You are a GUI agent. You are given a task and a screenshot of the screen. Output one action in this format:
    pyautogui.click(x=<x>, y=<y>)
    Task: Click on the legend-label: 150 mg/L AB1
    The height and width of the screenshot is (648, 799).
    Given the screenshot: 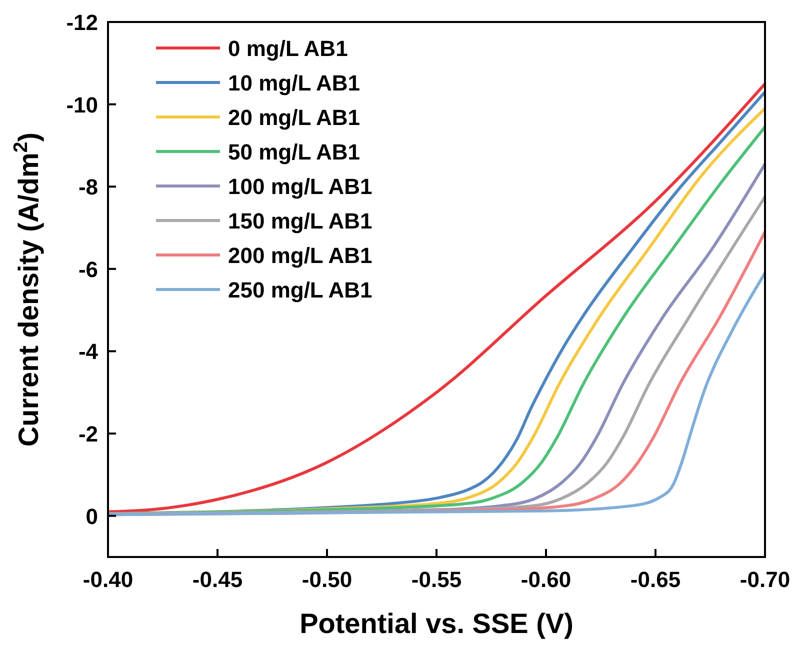 What is the action you would take?
    pyautogui.click(x=300, y=221)
    